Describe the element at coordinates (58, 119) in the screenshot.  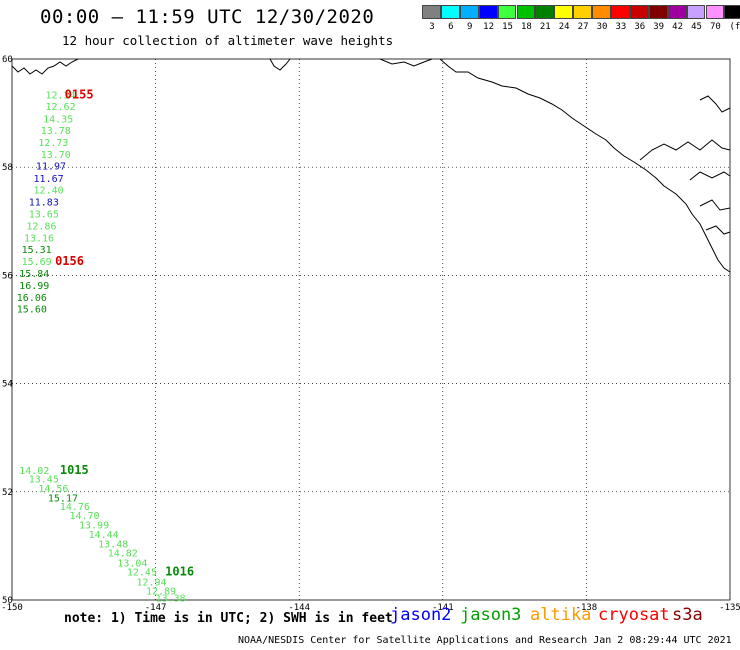
I see `wave-height-value: 14.35` at that location.